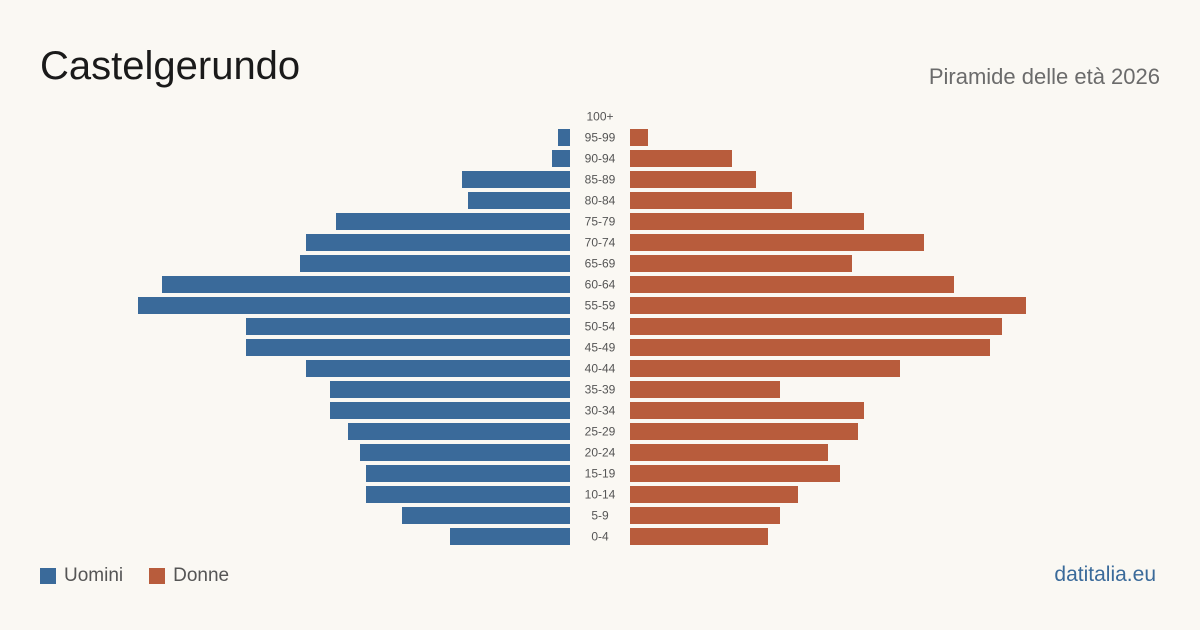 The height and width of the screenshot is (630, 1200). What do you see at coordinates (600, 180) in the screenshot?
I see `age-label-85-89: 85-89` at bounding box center [600, 180].